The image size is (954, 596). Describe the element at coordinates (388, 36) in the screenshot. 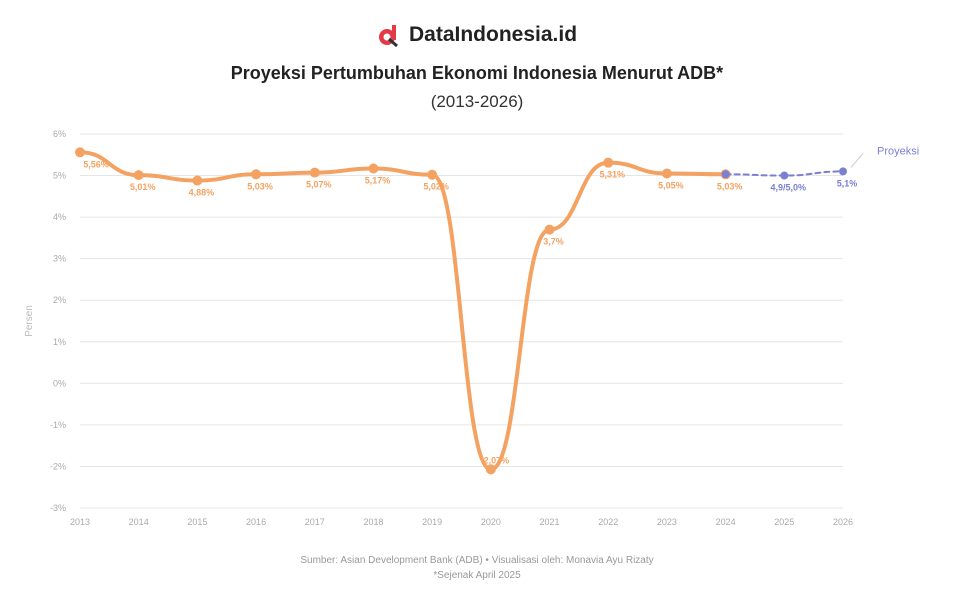

I see `dataindonesia-logo-icon` at that location.